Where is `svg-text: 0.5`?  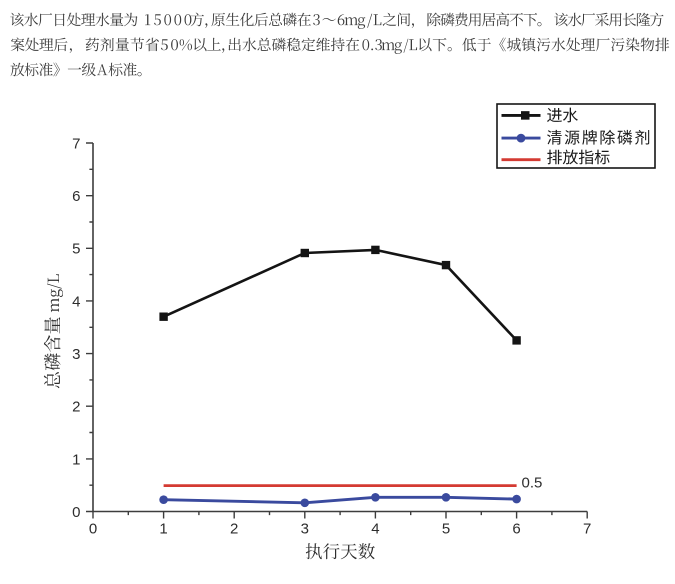 svg-text: 0.5 is located at coordinates (532, 482).